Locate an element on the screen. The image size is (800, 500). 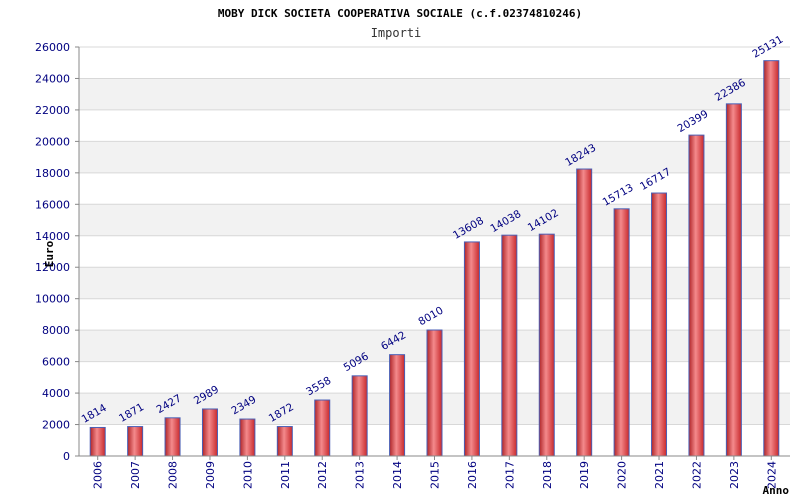
data-label: 8010 is located at coordinates (430, 317).